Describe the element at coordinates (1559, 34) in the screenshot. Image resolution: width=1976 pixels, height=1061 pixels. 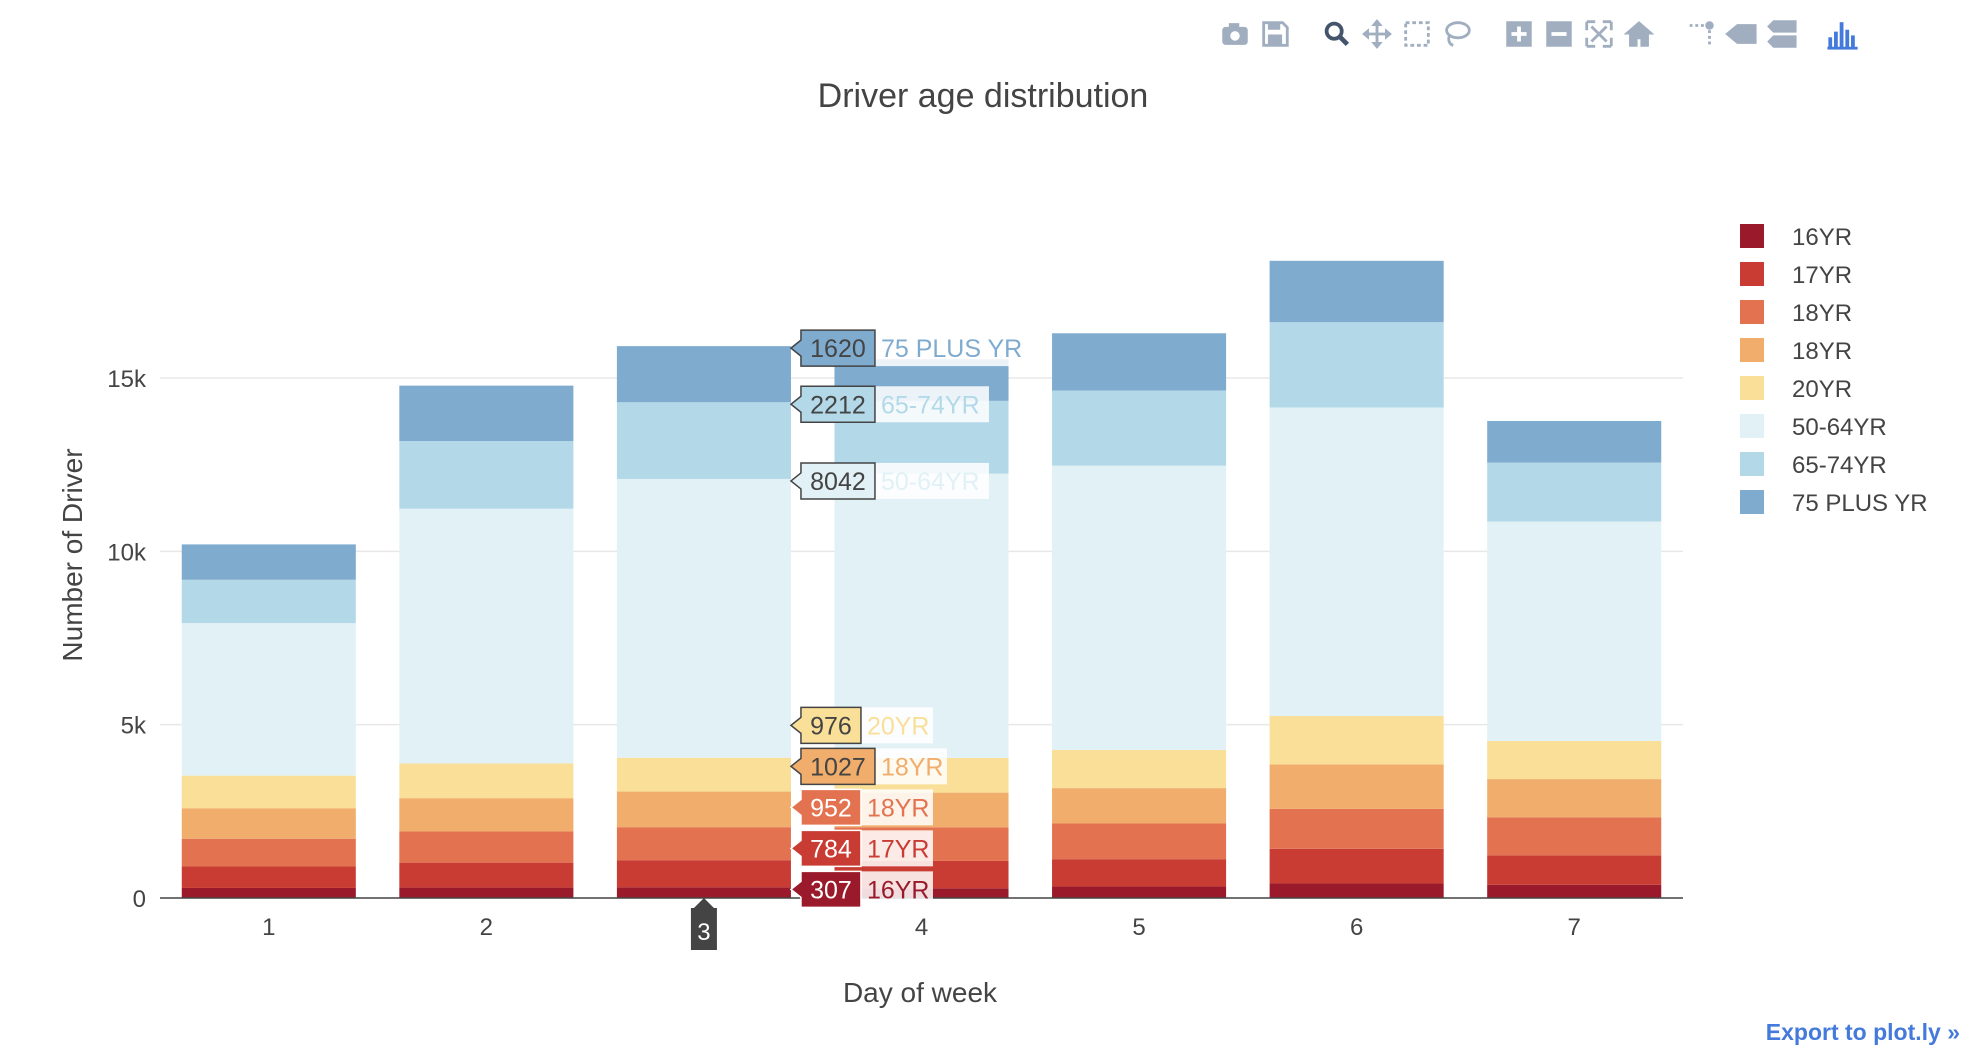
I see `zoom-out-button` at that location.